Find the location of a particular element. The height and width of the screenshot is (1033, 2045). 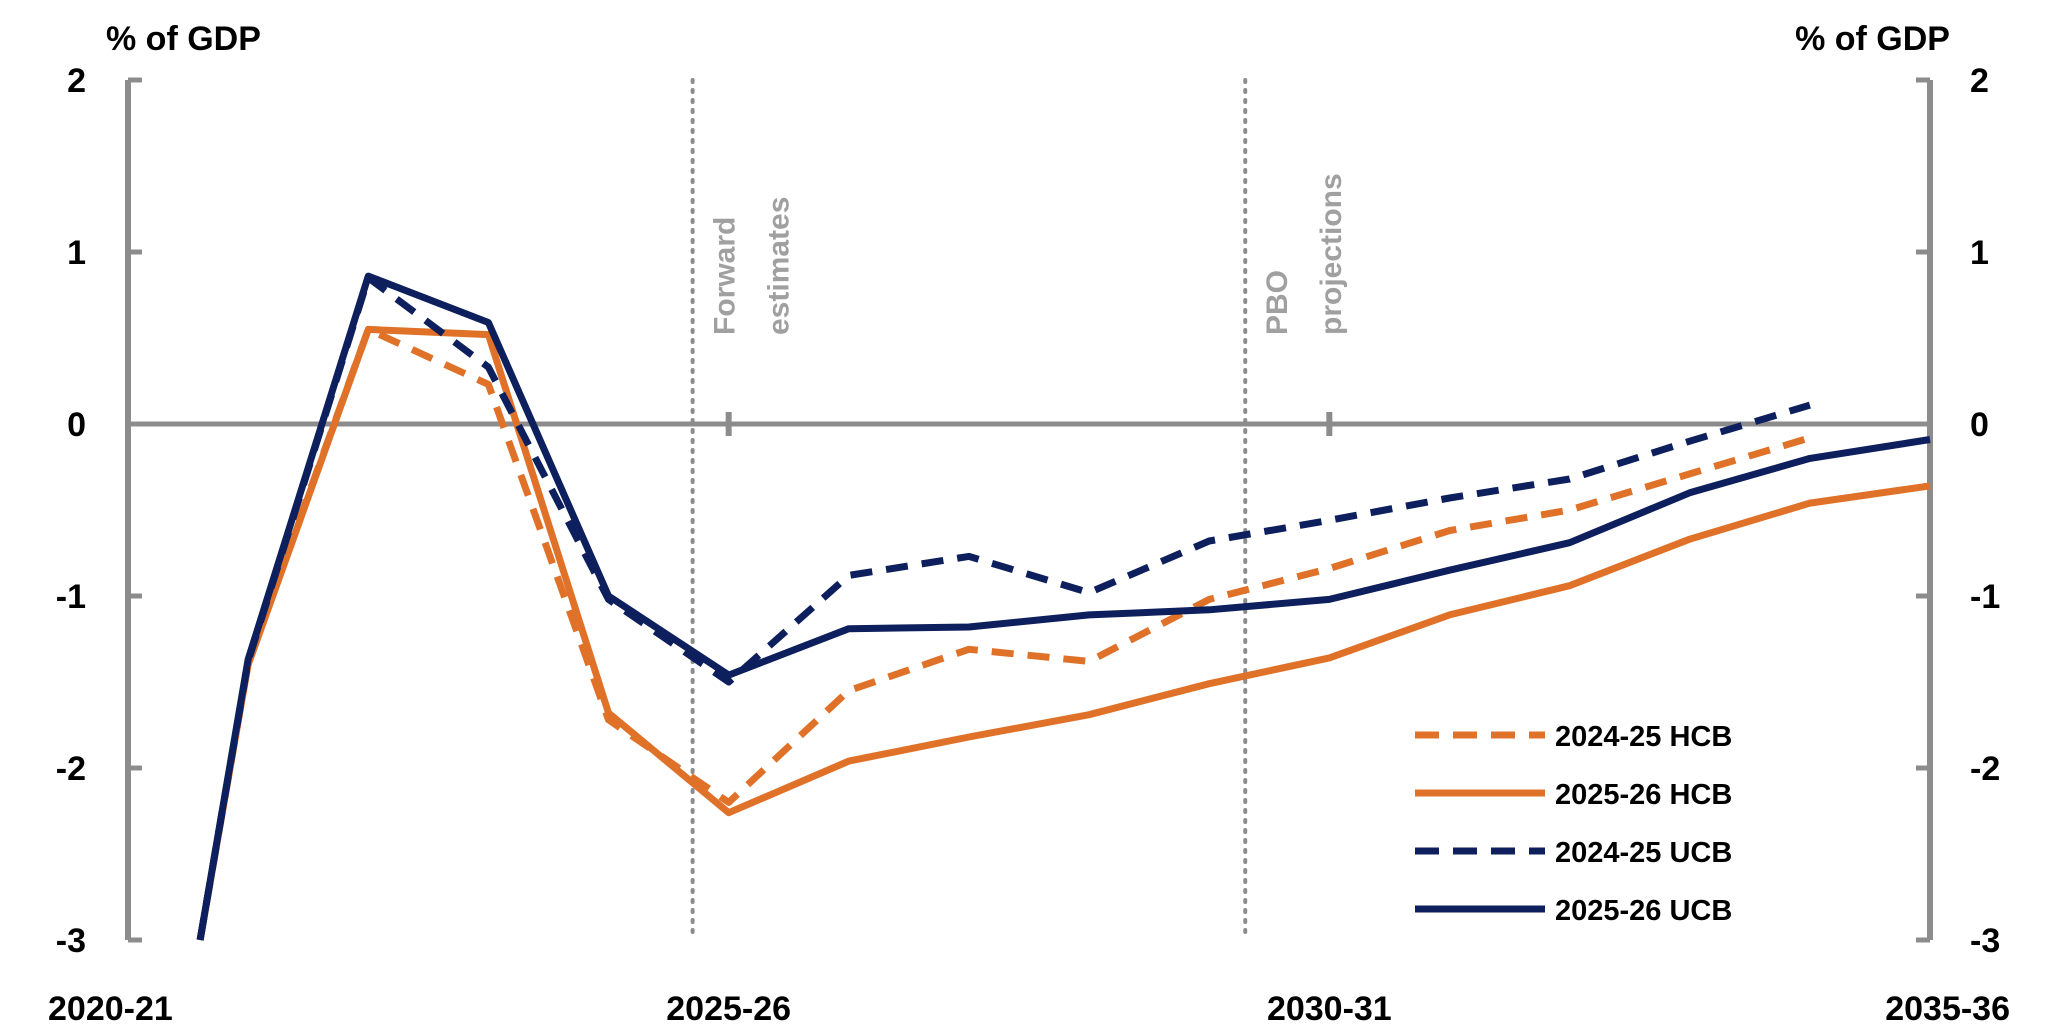

legend-label: 2025-26 HCB is located at coordinates (1643, 795).